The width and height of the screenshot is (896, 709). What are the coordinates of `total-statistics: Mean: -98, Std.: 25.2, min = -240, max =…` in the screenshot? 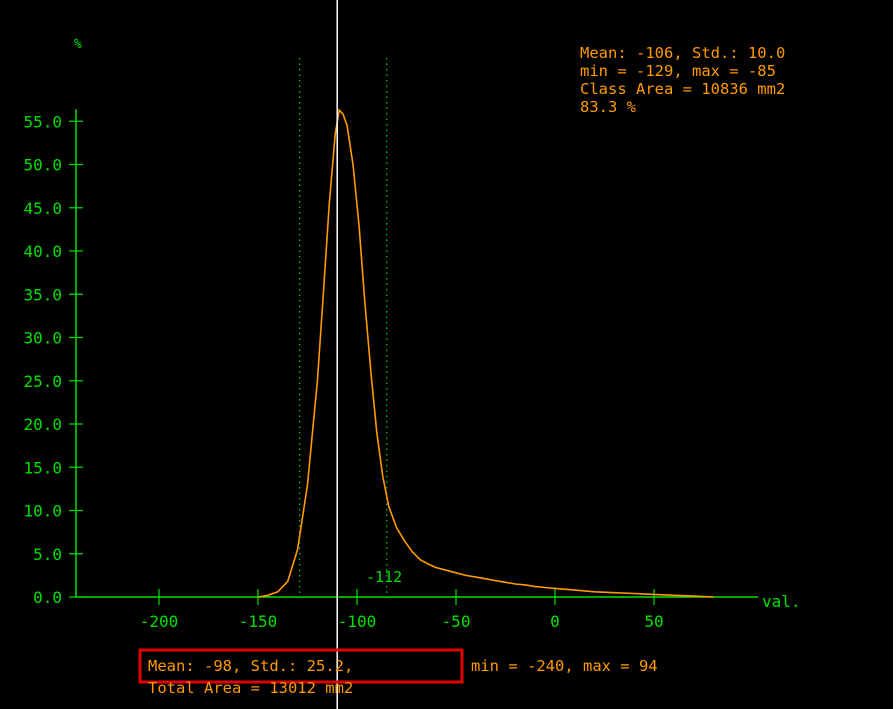 It's located at (398, 672).